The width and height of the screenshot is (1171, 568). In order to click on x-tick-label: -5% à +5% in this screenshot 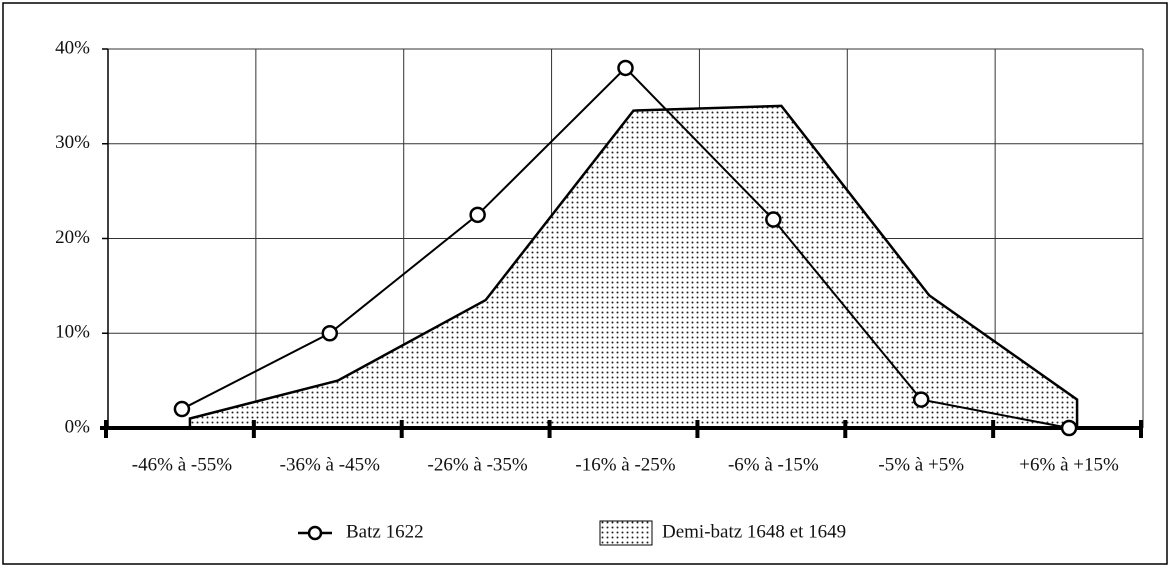, I will do `click(921, 464)`.